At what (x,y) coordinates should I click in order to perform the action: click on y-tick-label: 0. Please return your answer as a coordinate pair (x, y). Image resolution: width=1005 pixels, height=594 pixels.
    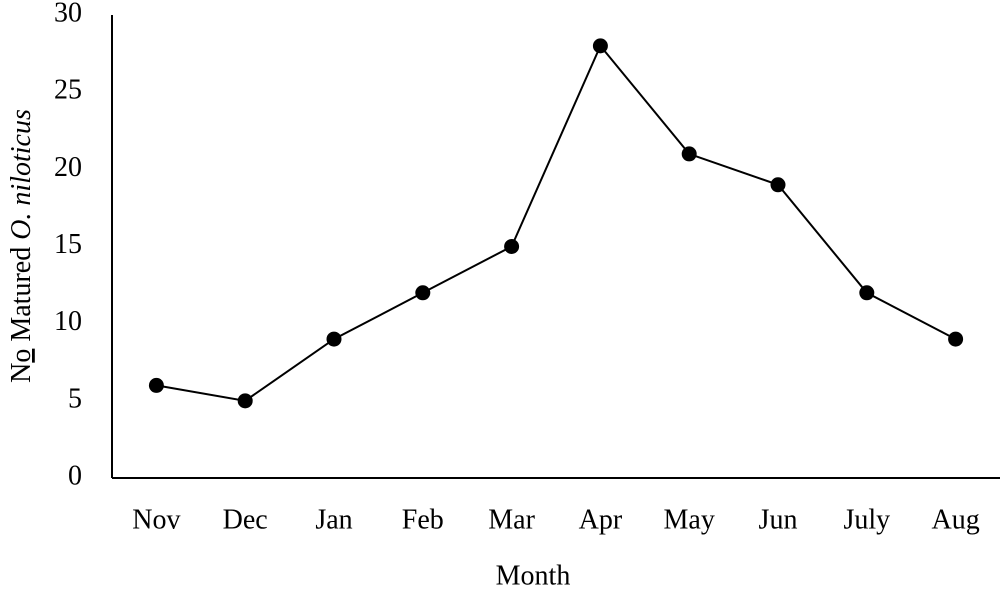
    Looking at the image, I should click on (75, 475).